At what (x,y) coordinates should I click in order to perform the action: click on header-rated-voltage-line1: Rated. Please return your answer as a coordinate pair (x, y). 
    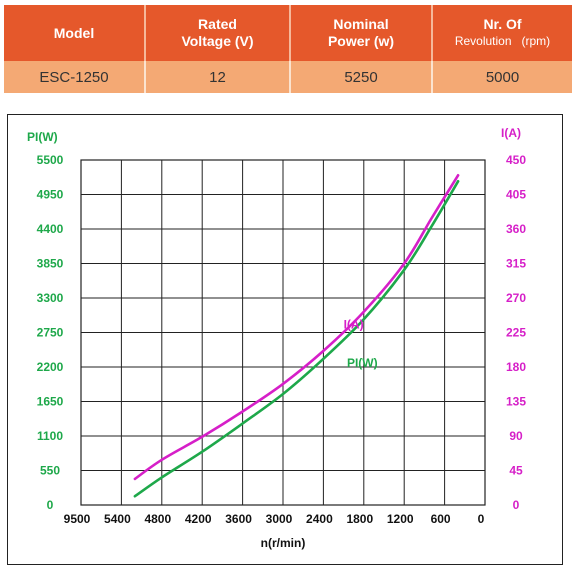
    Looking at the image, I should click on (217, 24).